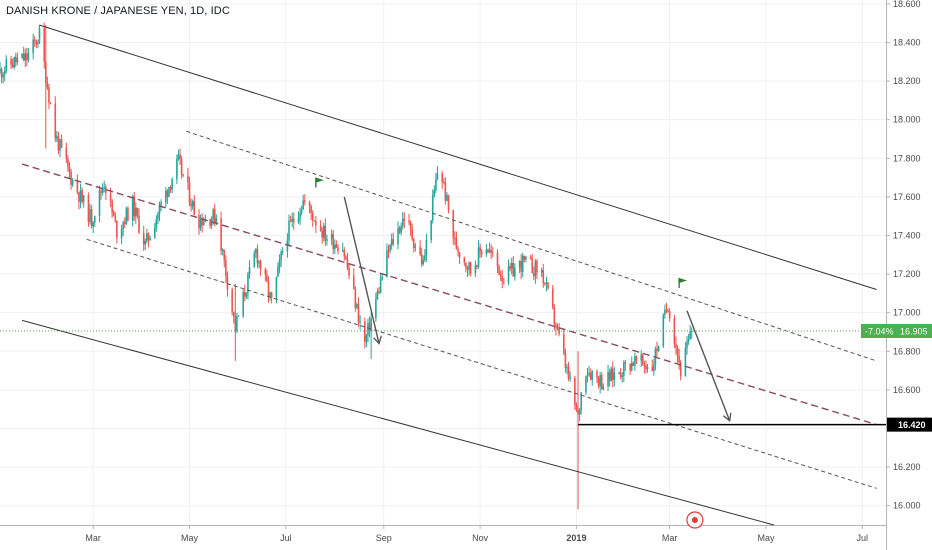  Describe the element at coordinates (907, 467) in the screenshot. I see `y-tick-label: 16.200` at that location.